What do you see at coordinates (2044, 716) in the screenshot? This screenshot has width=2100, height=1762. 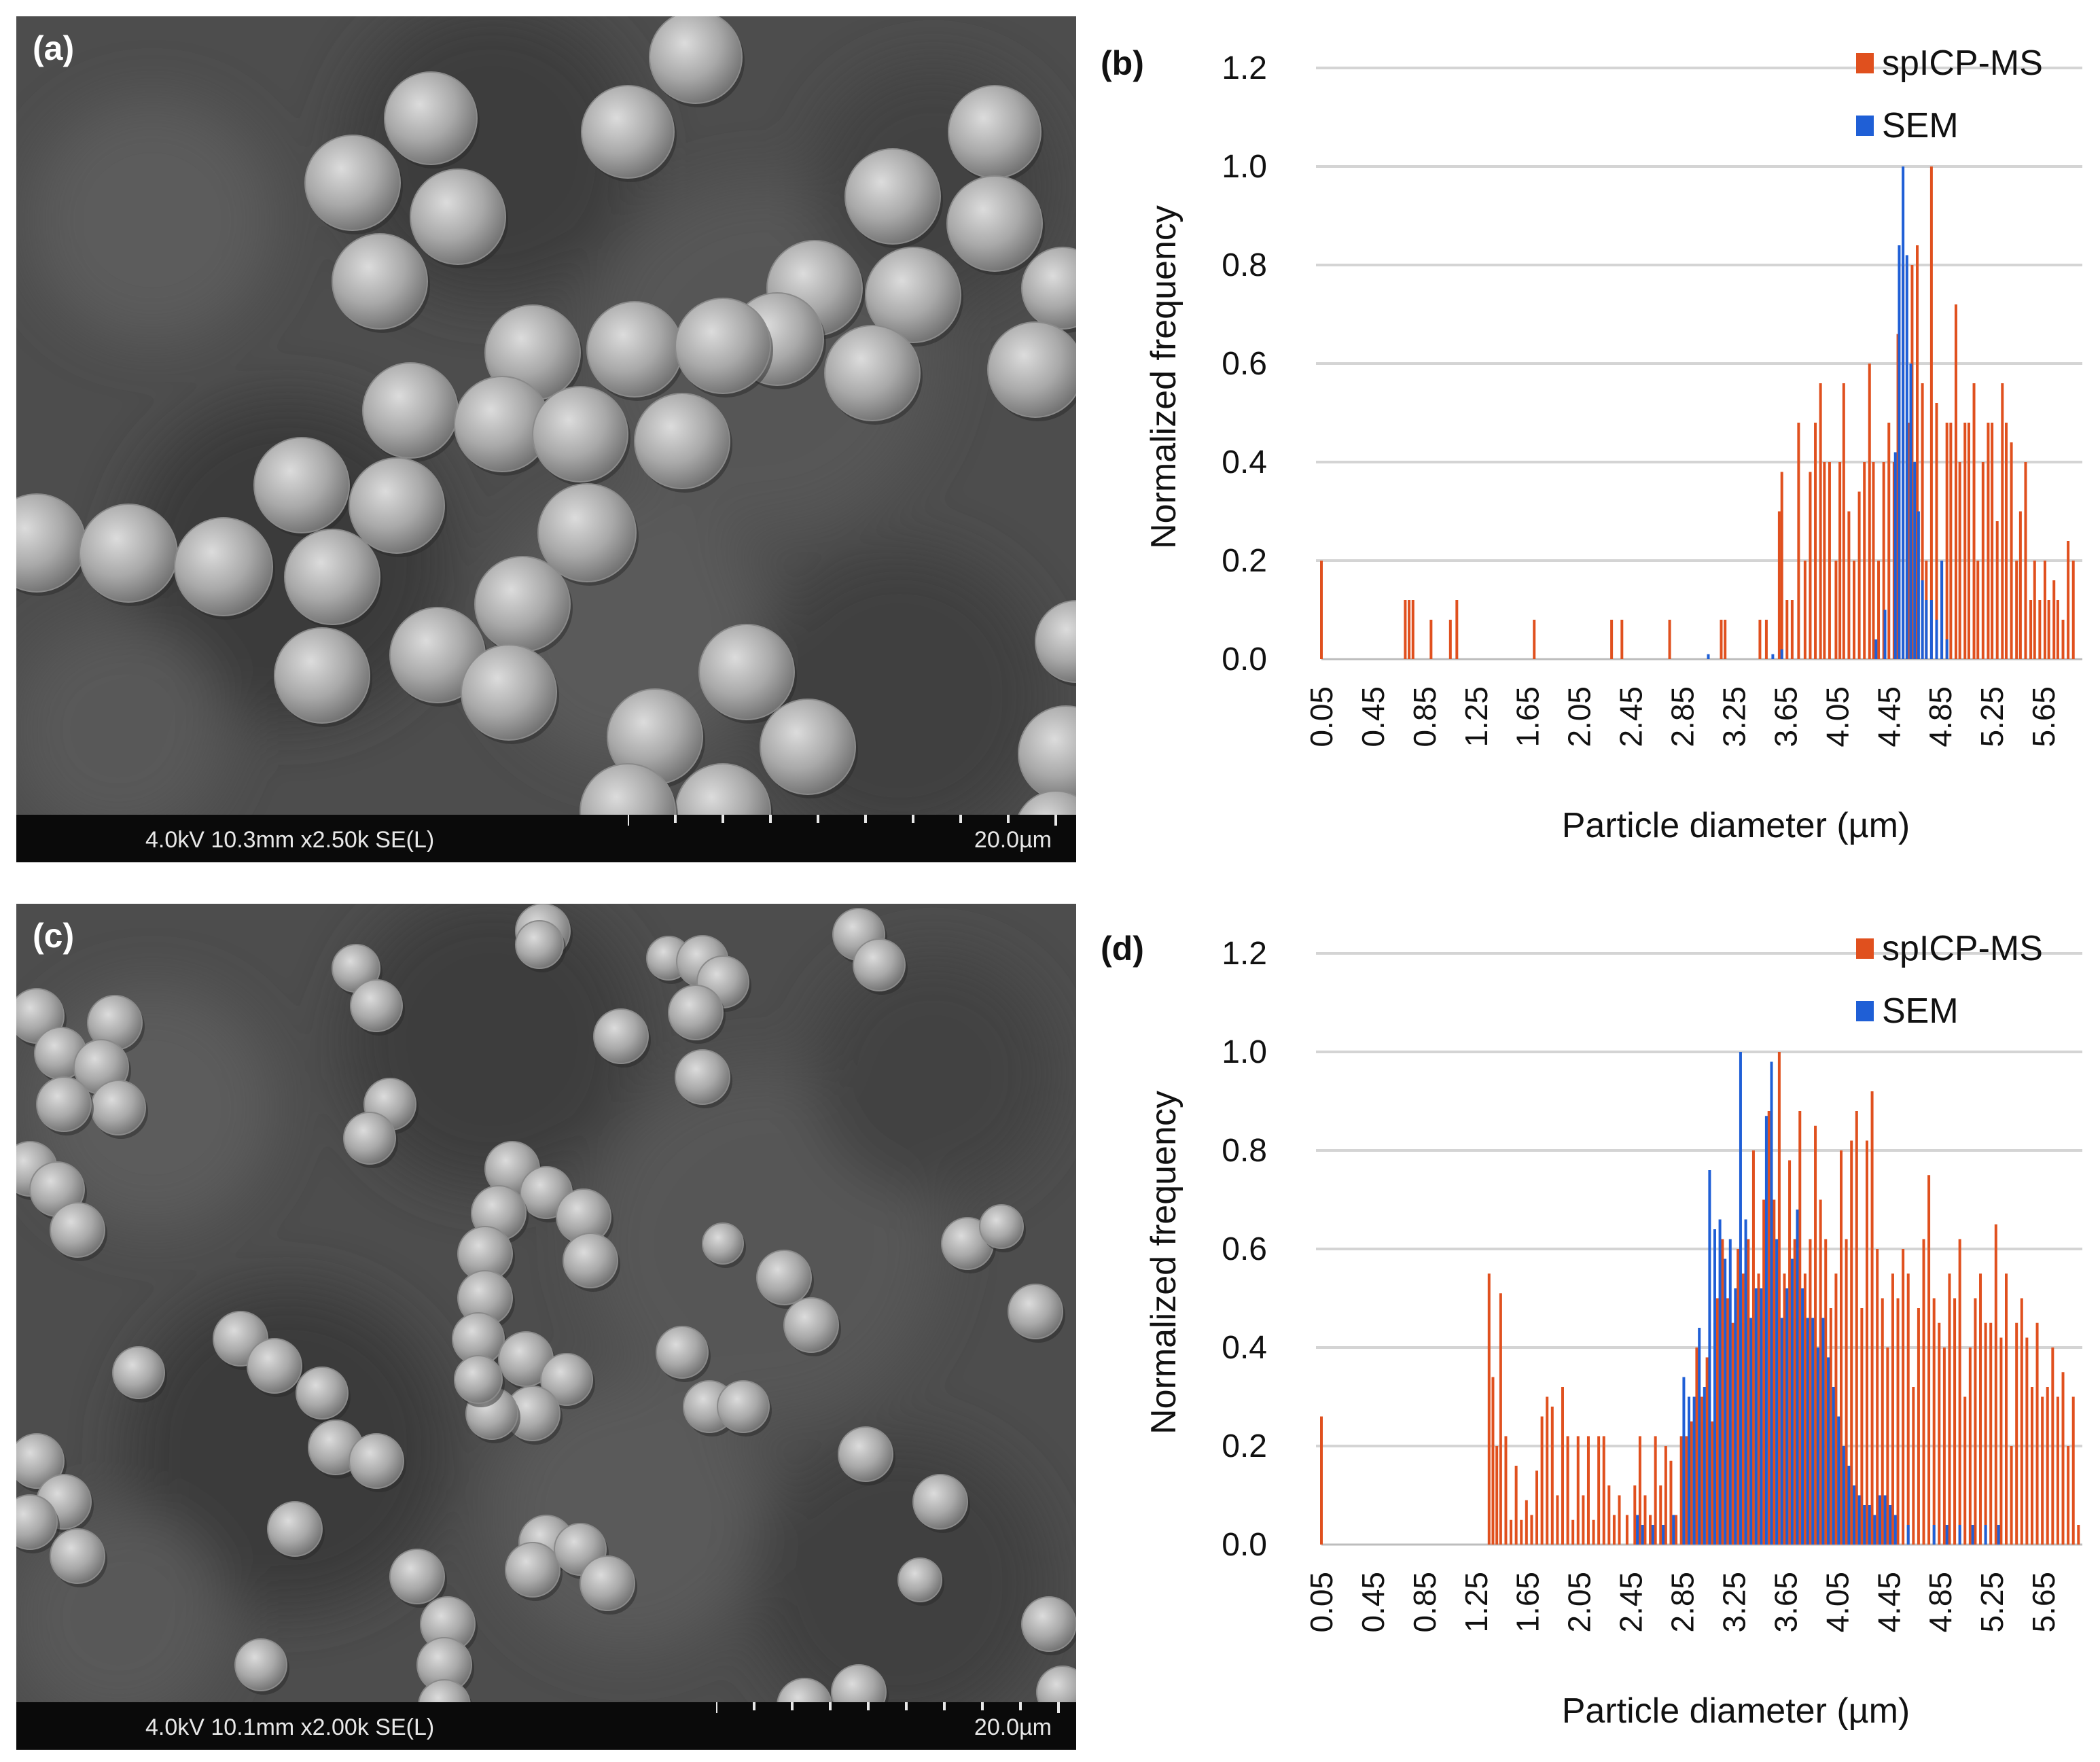 I see `x-tick-label: 5.65` at bounding box center [2044, 716].